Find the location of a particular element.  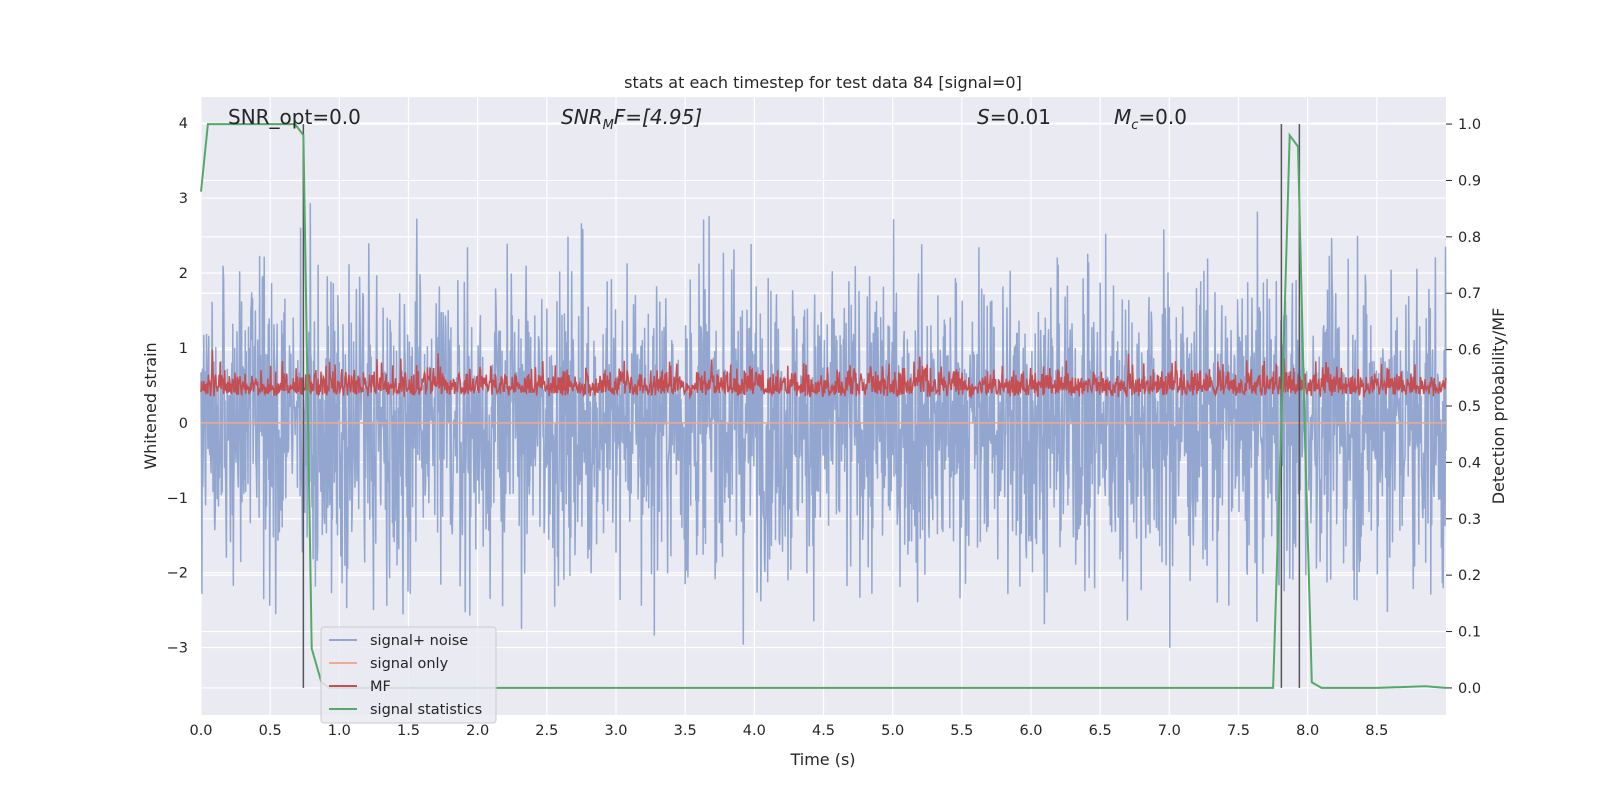

left-tick-label: −1 is located at coordinates (177, 499).